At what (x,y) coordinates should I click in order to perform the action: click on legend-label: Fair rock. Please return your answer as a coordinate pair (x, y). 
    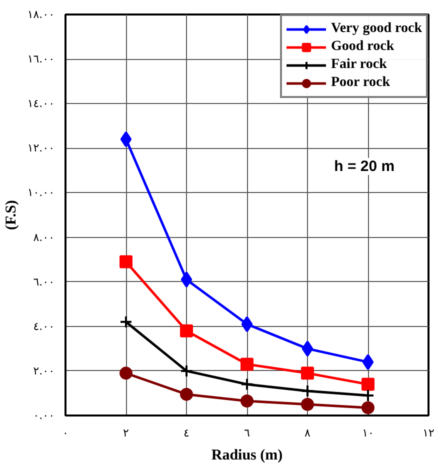
    Looking at the image, I should click on (359, 65).